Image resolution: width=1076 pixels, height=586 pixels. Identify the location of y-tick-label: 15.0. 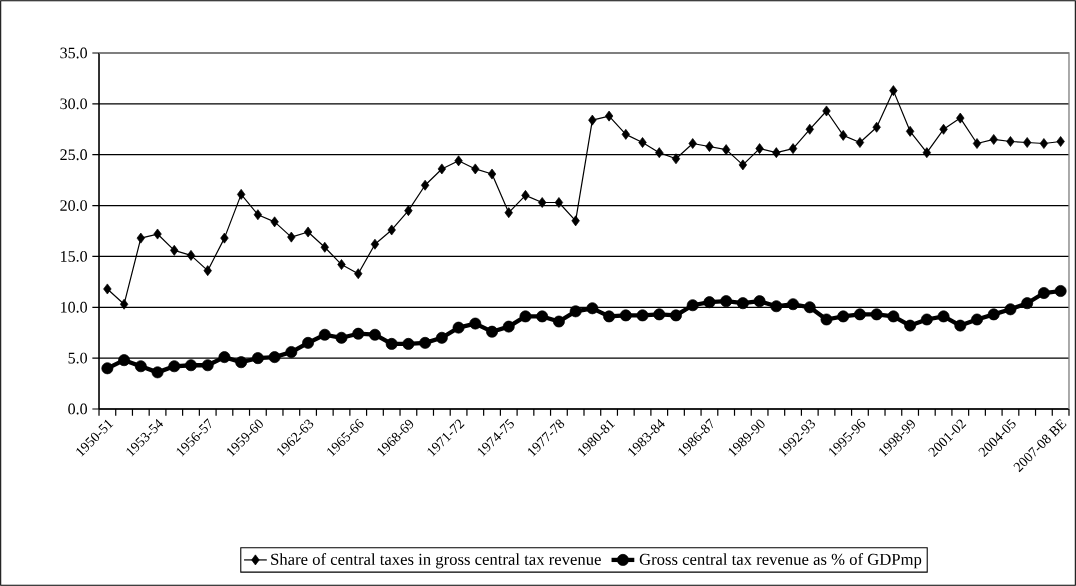
(74, 256).